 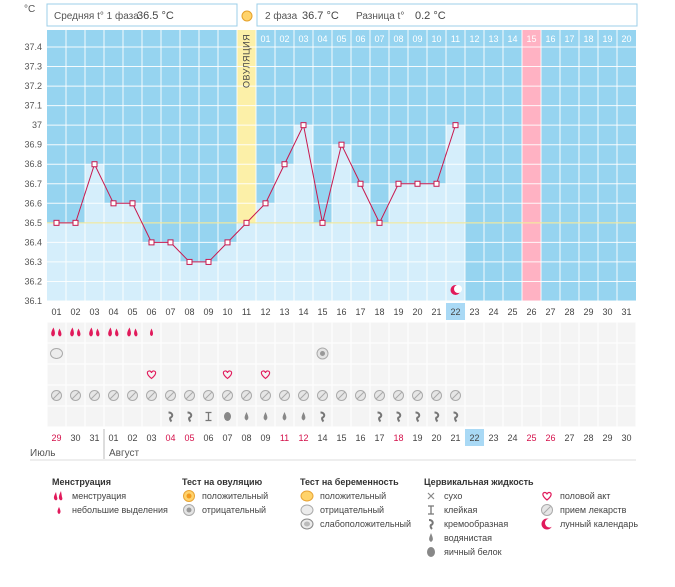 What do you see at coordinates (360, 39) in the screenshot?
I see `post-ovulation-day-label: 06` at bounding box center [360, 39].